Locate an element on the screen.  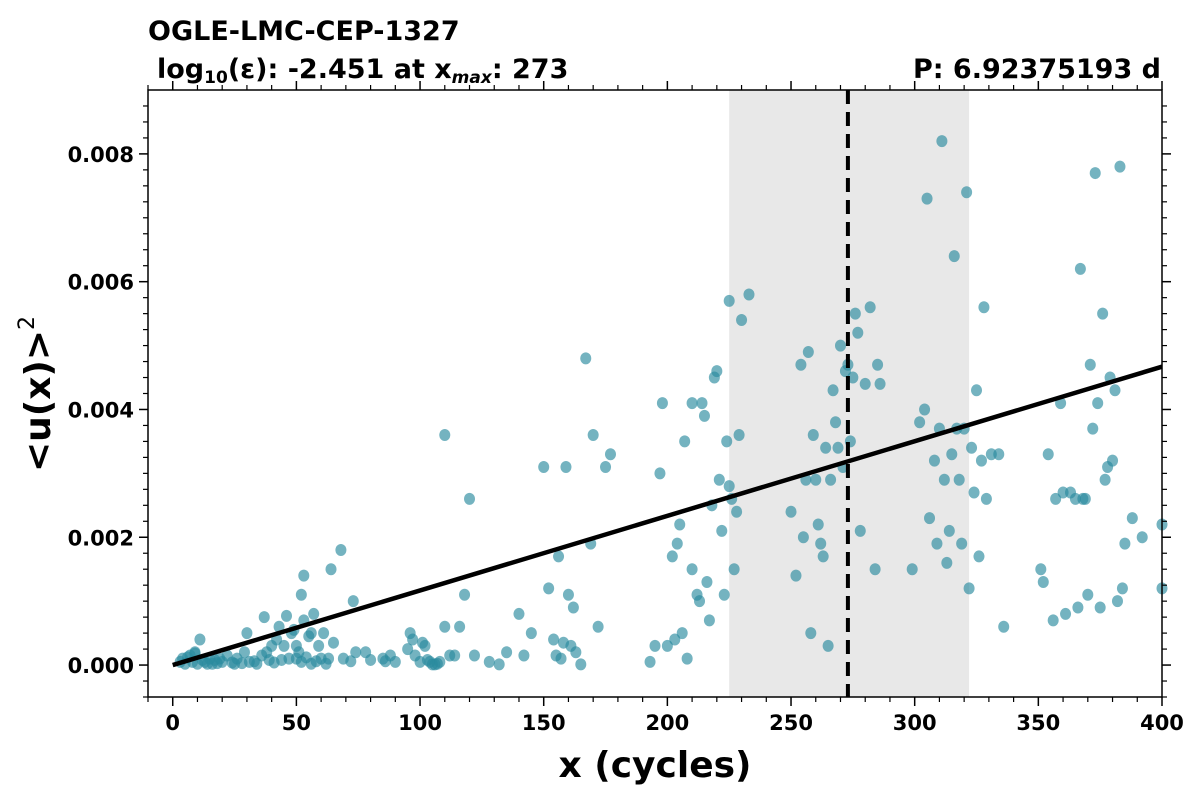
y-axis-label-main: <u(x)> is located at coordinates (38, 401).